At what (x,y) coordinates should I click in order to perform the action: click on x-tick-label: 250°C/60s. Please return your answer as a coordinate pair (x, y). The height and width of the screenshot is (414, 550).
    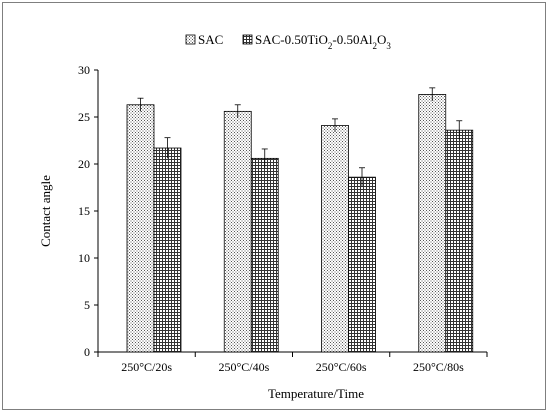
    Looking at the image, I should click on (341, 367).